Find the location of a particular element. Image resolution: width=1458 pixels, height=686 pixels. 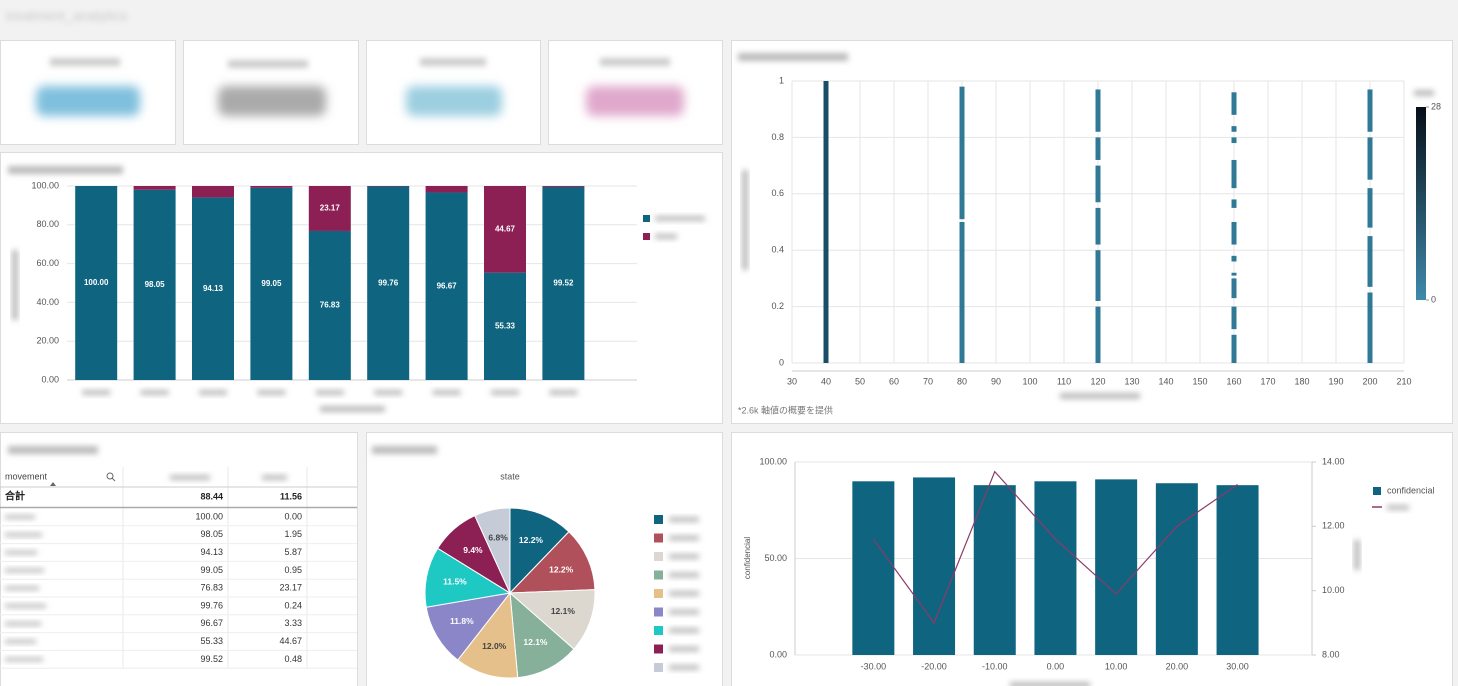

y2-tick-label: 14.00 is located at coordinates (1333, 461).